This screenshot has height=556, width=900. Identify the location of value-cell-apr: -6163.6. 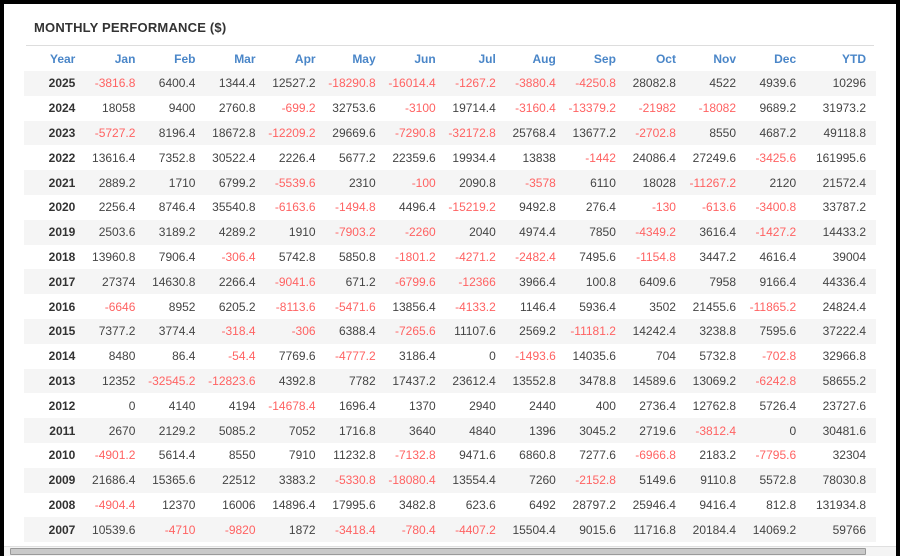
(295, 207).